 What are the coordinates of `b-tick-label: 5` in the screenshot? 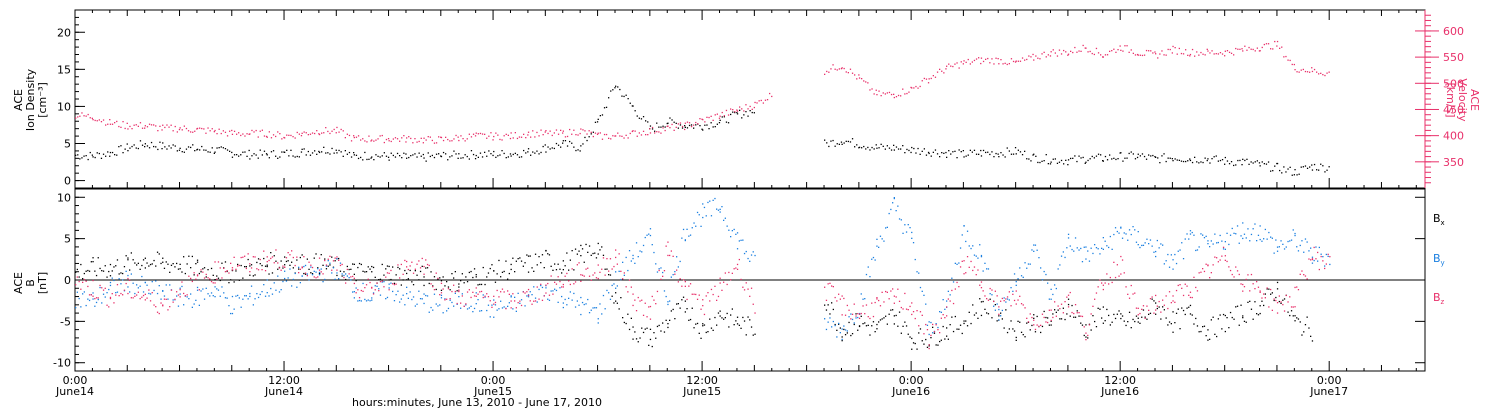 It's located at (67, 239).